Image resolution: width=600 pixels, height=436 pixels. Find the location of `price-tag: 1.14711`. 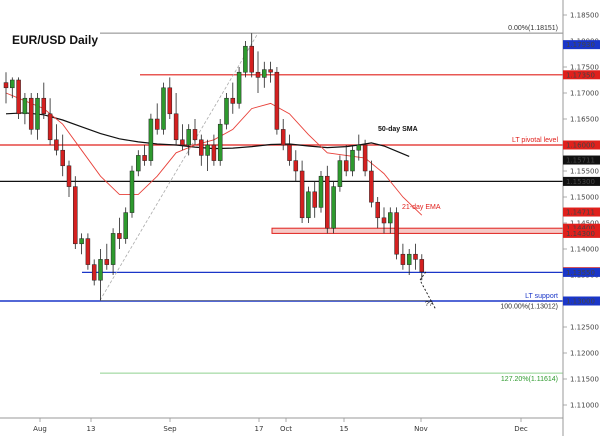

price-tag: 1.14711 is located at coordinates (581, 212).